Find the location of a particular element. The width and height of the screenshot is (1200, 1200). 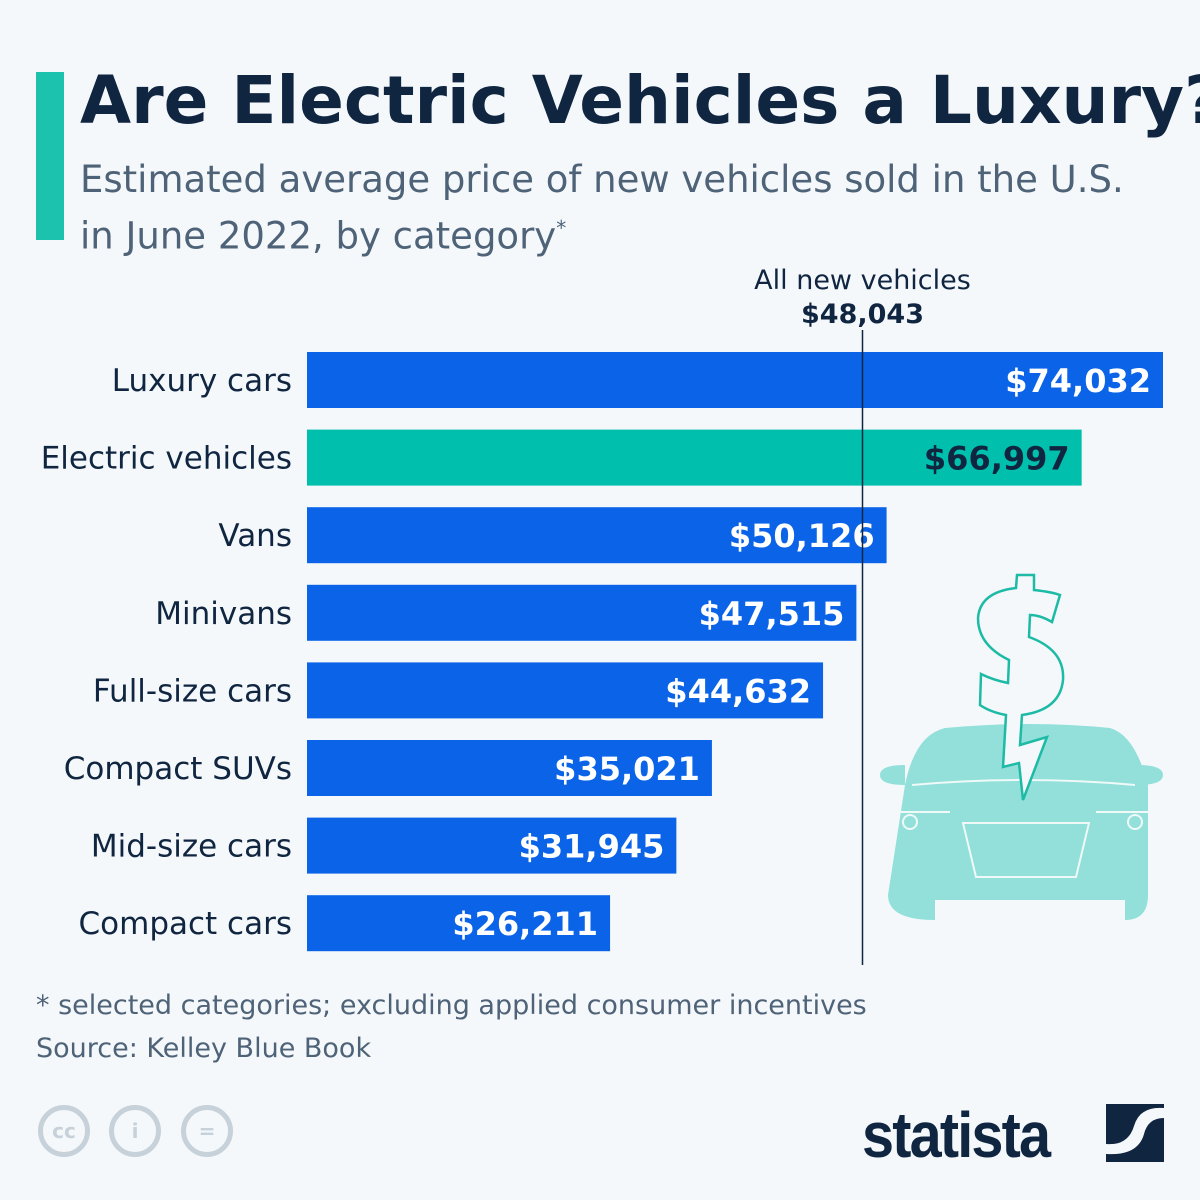

reference-line-value: $48,043 is located at coordinates (862, 314).